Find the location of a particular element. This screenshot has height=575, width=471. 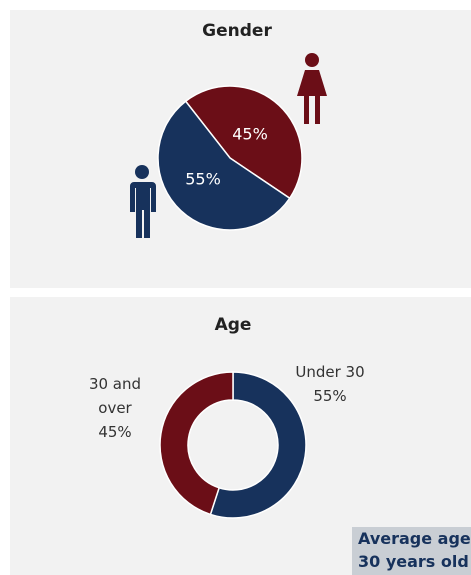

chart-title: Age is located at coordinates (233, 325).